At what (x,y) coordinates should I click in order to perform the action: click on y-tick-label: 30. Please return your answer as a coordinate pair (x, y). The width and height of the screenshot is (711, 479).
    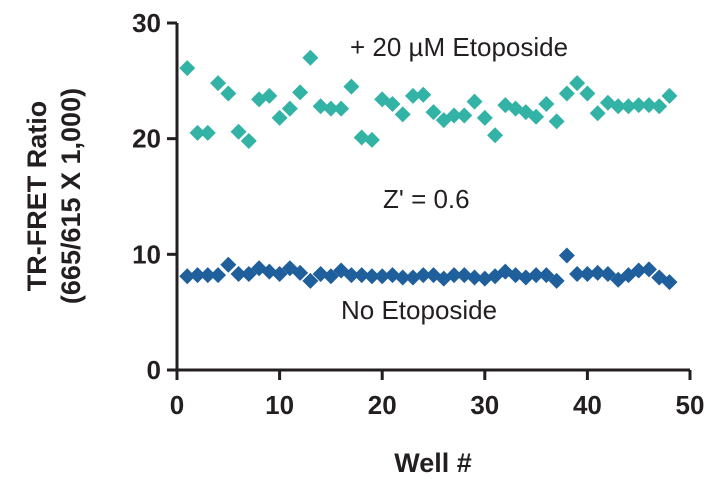
    Looking at the image, I should click on (146, 23).